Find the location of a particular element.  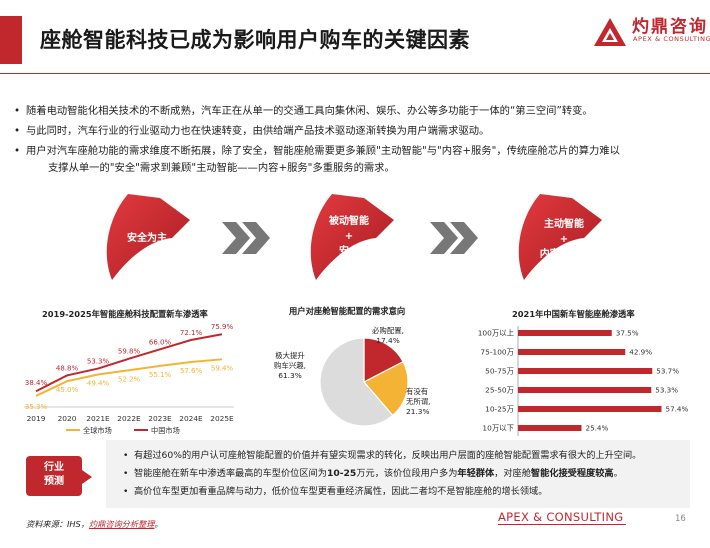

x-tick-label: 2025E is located at coordinates (222, 418).